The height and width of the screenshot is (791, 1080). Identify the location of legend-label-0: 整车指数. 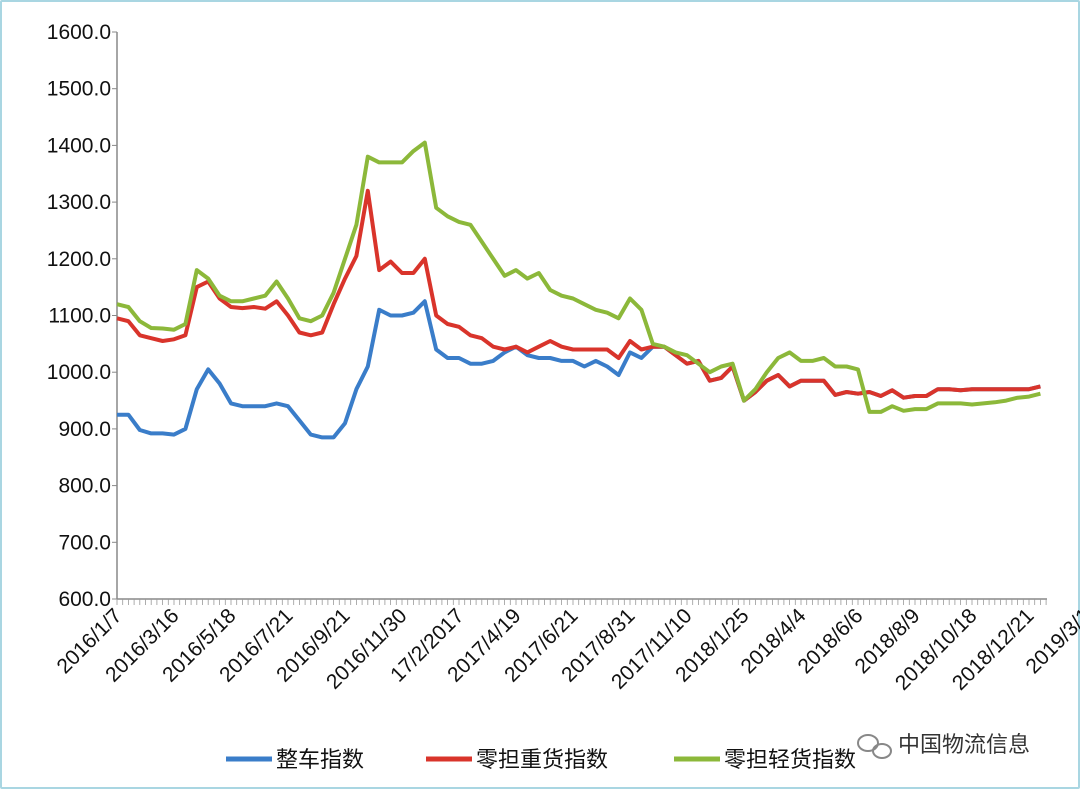
(320, 759).